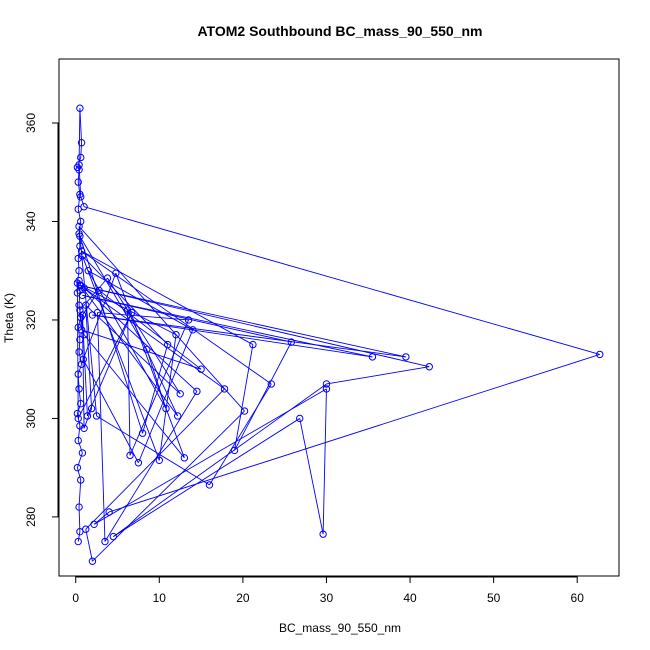  Describe the element at coordinates (243, 598) in the screenshot. I see `x-tick-label: 20` at that location.